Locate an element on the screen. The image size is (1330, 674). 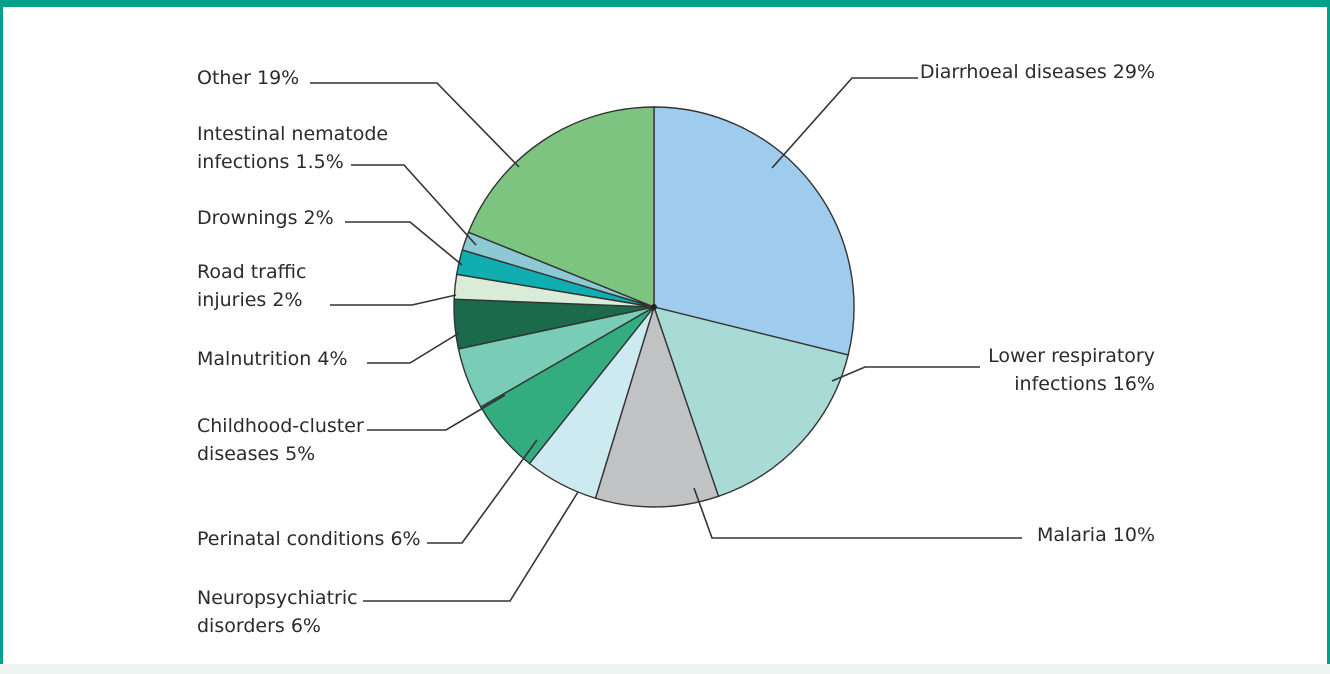
slice-label-3-line-1: disorders 6% is located at coordinates (259, 626).